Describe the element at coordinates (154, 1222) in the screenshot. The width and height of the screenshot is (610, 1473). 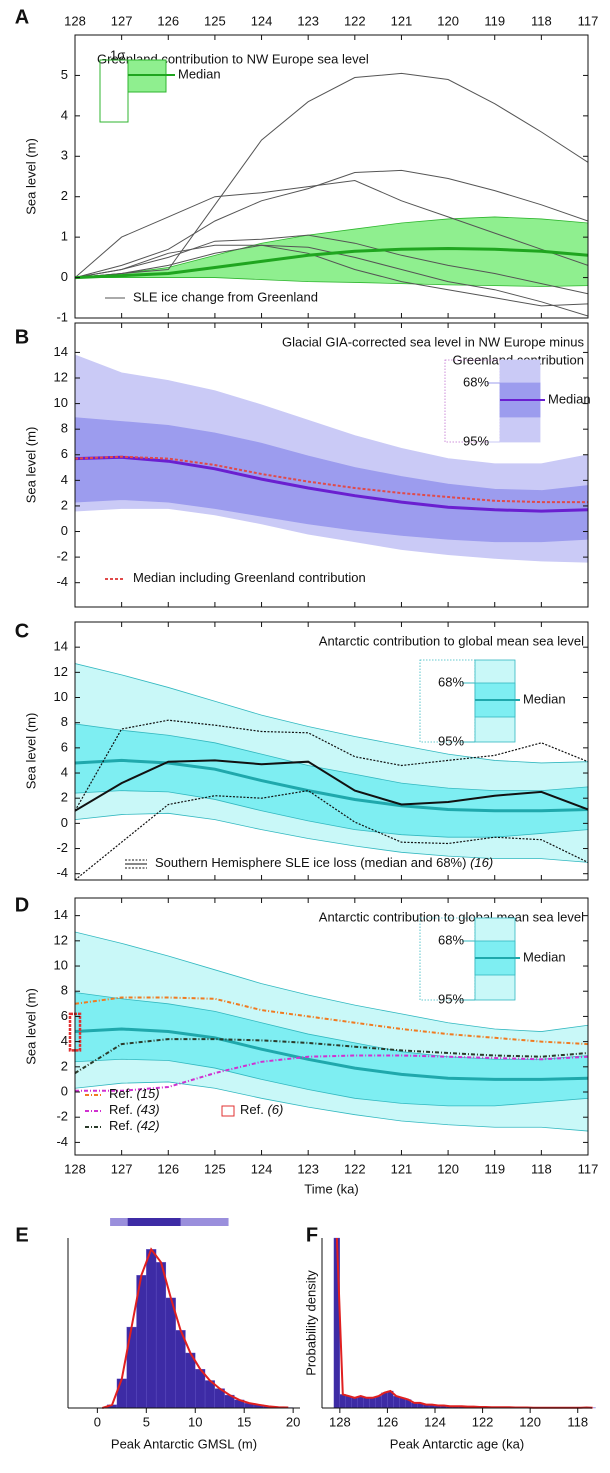
I see `interval-bar` at that location.